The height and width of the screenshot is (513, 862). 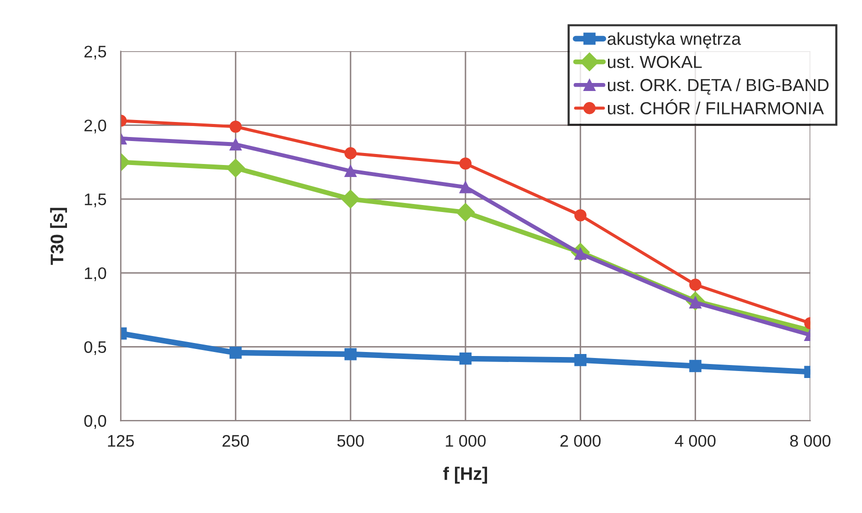 I want to click on y-tick-label: 1,0, so click(x=95, y=274).